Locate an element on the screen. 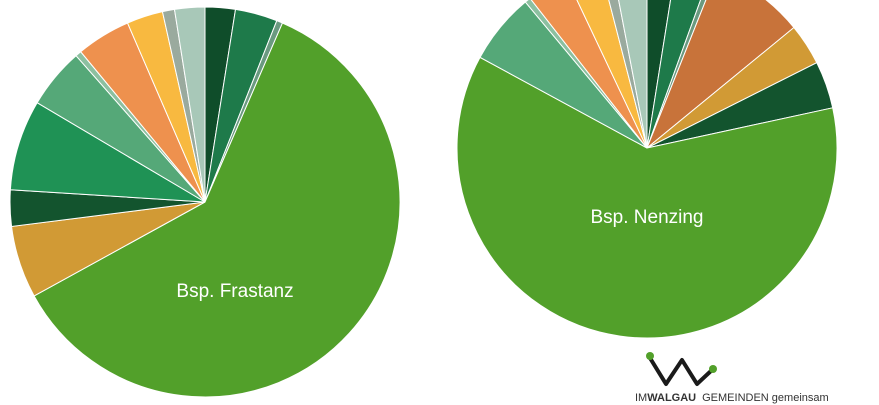  pie-title: Bsp. Nenzing is located at coordinates (646, 217).